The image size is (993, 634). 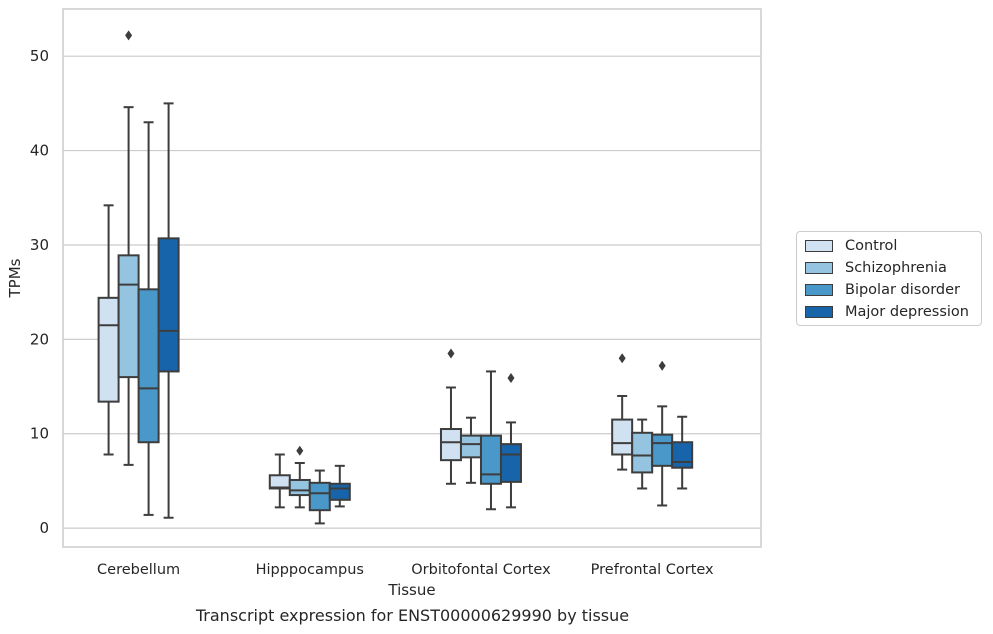 What do you see at coordinates (310, 570) in the screenshot?
I see `x-tick-label: Hipppocampus` at bounding box center [310, 570].